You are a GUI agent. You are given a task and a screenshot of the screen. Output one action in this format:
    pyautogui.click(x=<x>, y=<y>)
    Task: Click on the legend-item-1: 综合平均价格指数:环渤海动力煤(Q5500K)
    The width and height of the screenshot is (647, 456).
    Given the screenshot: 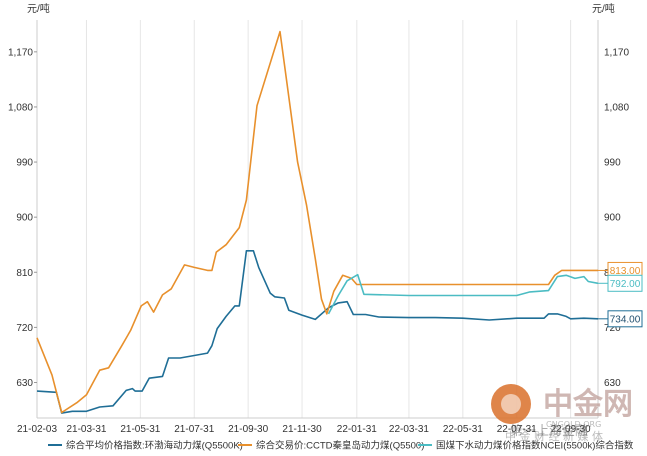 What is the action you would take?
    pyautogui.click(x=145, y=446)
    